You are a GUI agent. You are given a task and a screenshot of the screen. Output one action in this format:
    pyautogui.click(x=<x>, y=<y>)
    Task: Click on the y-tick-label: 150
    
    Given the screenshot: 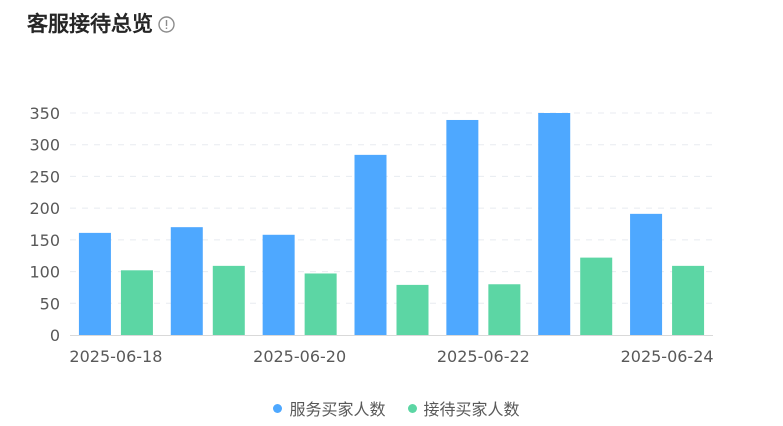 What is the action you would take?
    pyautogui.click(x=44, y=240)
    